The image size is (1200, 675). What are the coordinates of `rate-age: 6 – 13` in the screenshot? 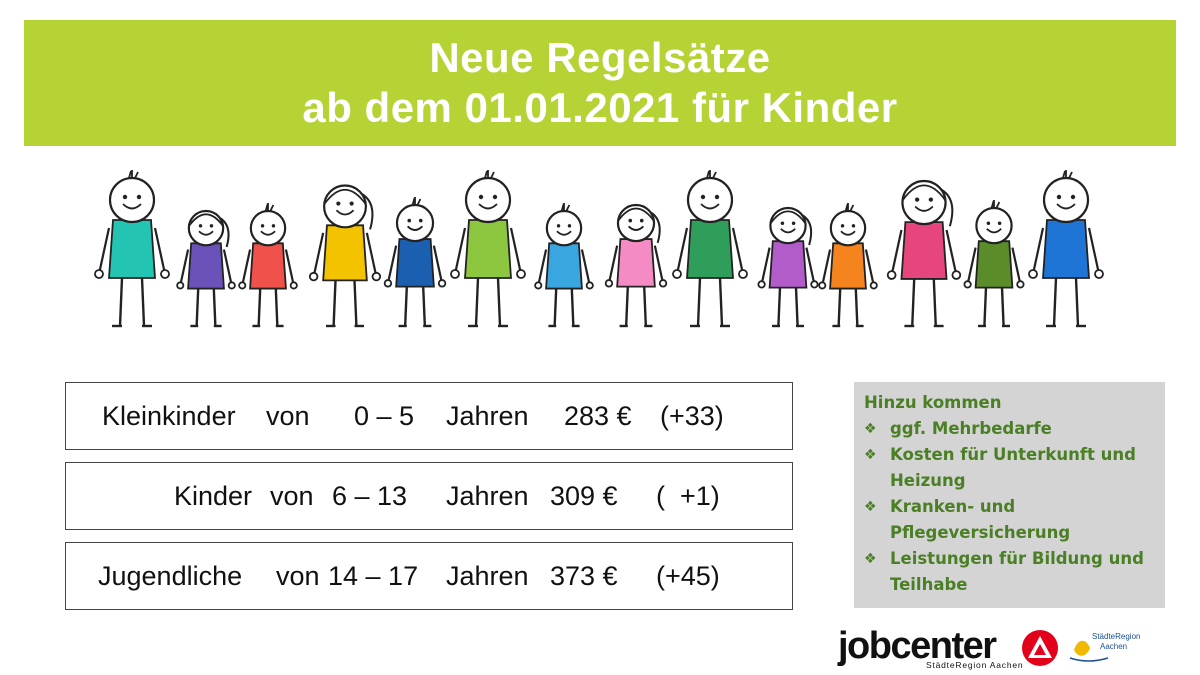 It's located at (370, 495).